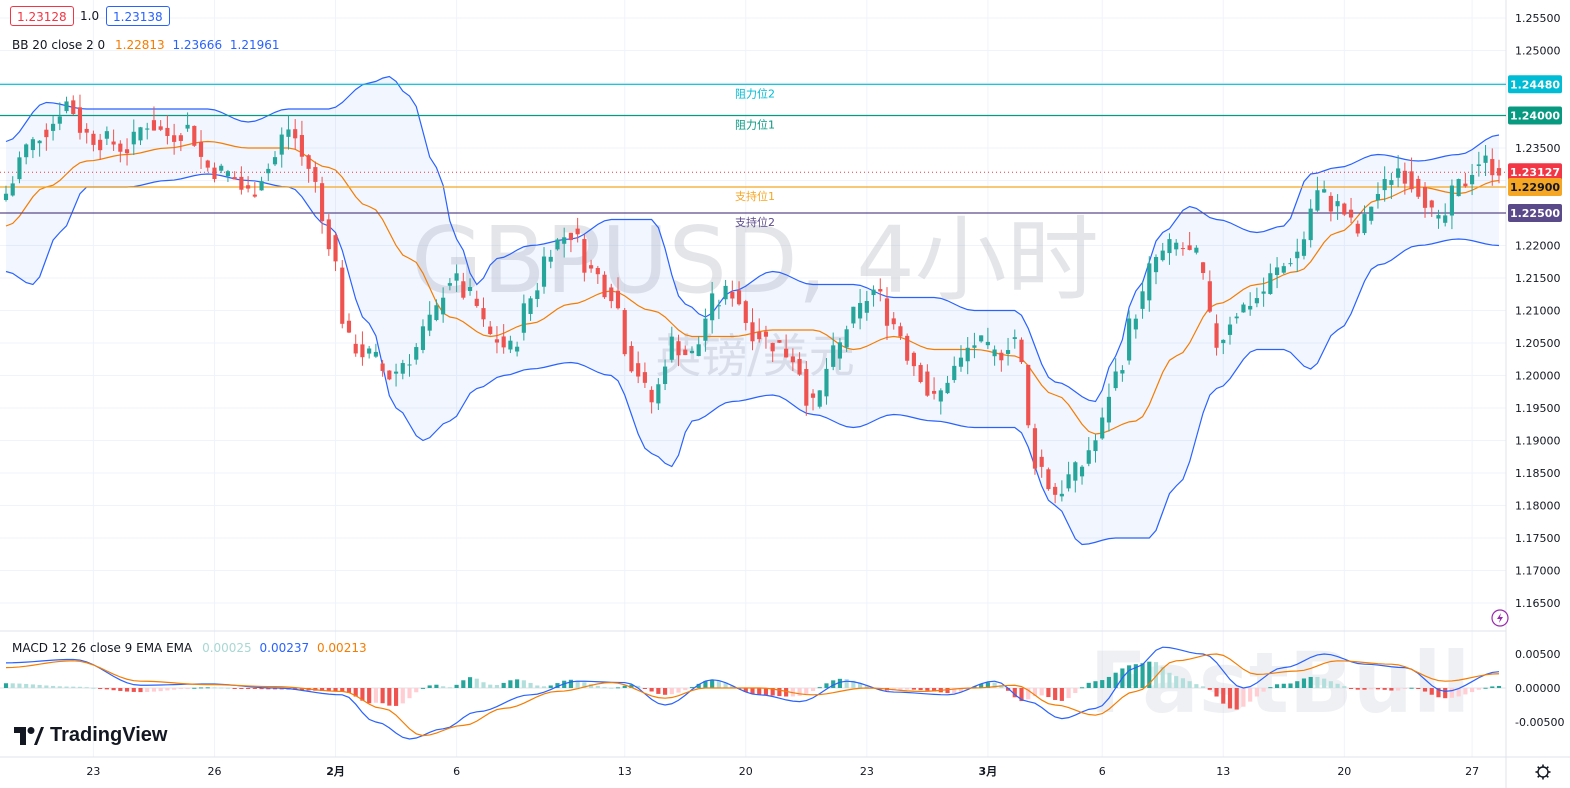  Describe the element at coordinates (456, 771) in the screenshot. I see `time-tick-label: 6` at that location.